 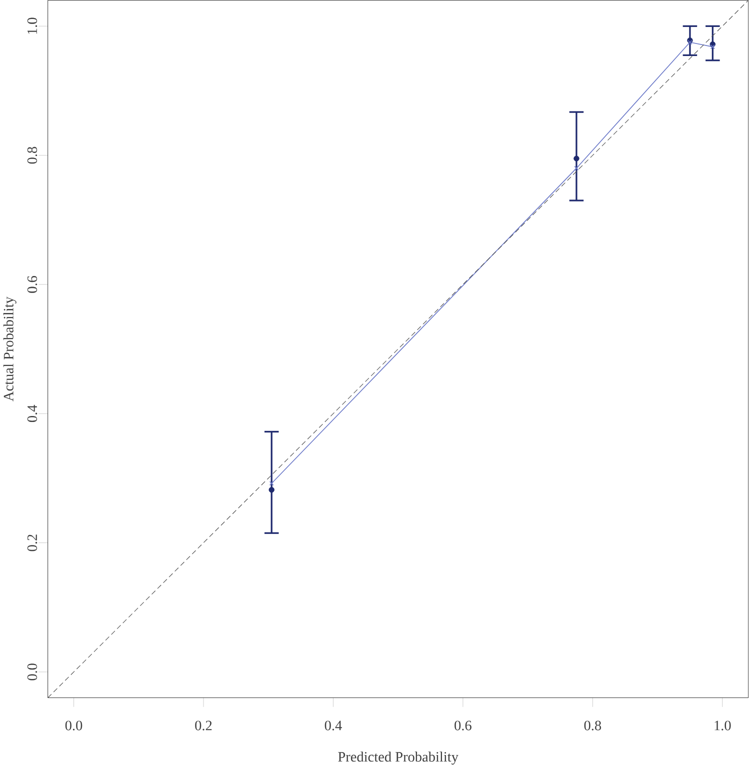 I want to click on y-tick-label: 1.0, so click(x=33, y=26).